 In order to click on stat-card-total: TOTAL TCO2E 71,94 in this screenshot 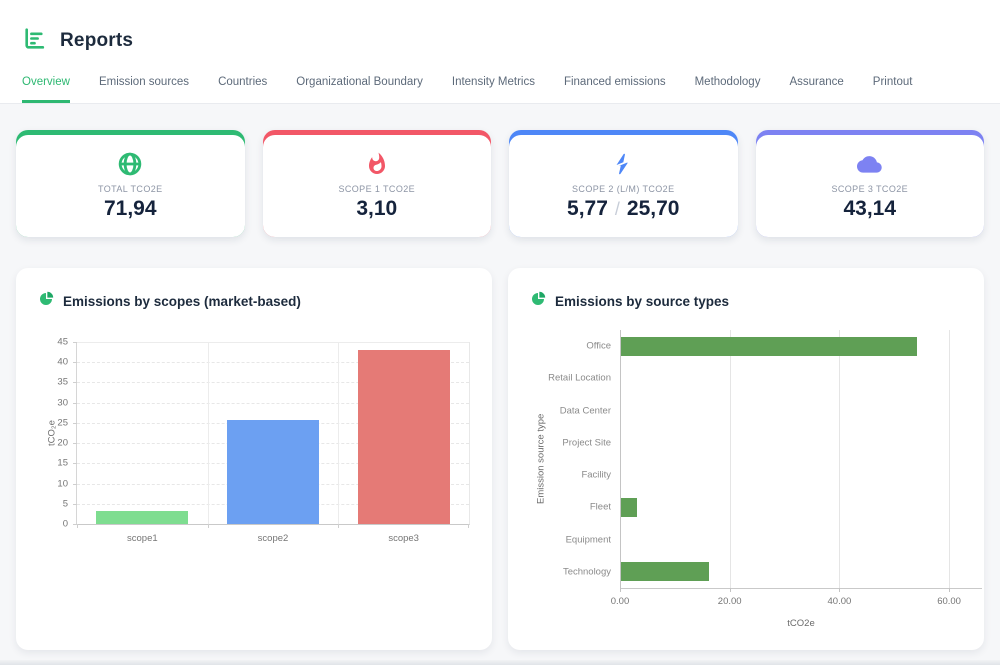, I will do `click(130, 183)`.